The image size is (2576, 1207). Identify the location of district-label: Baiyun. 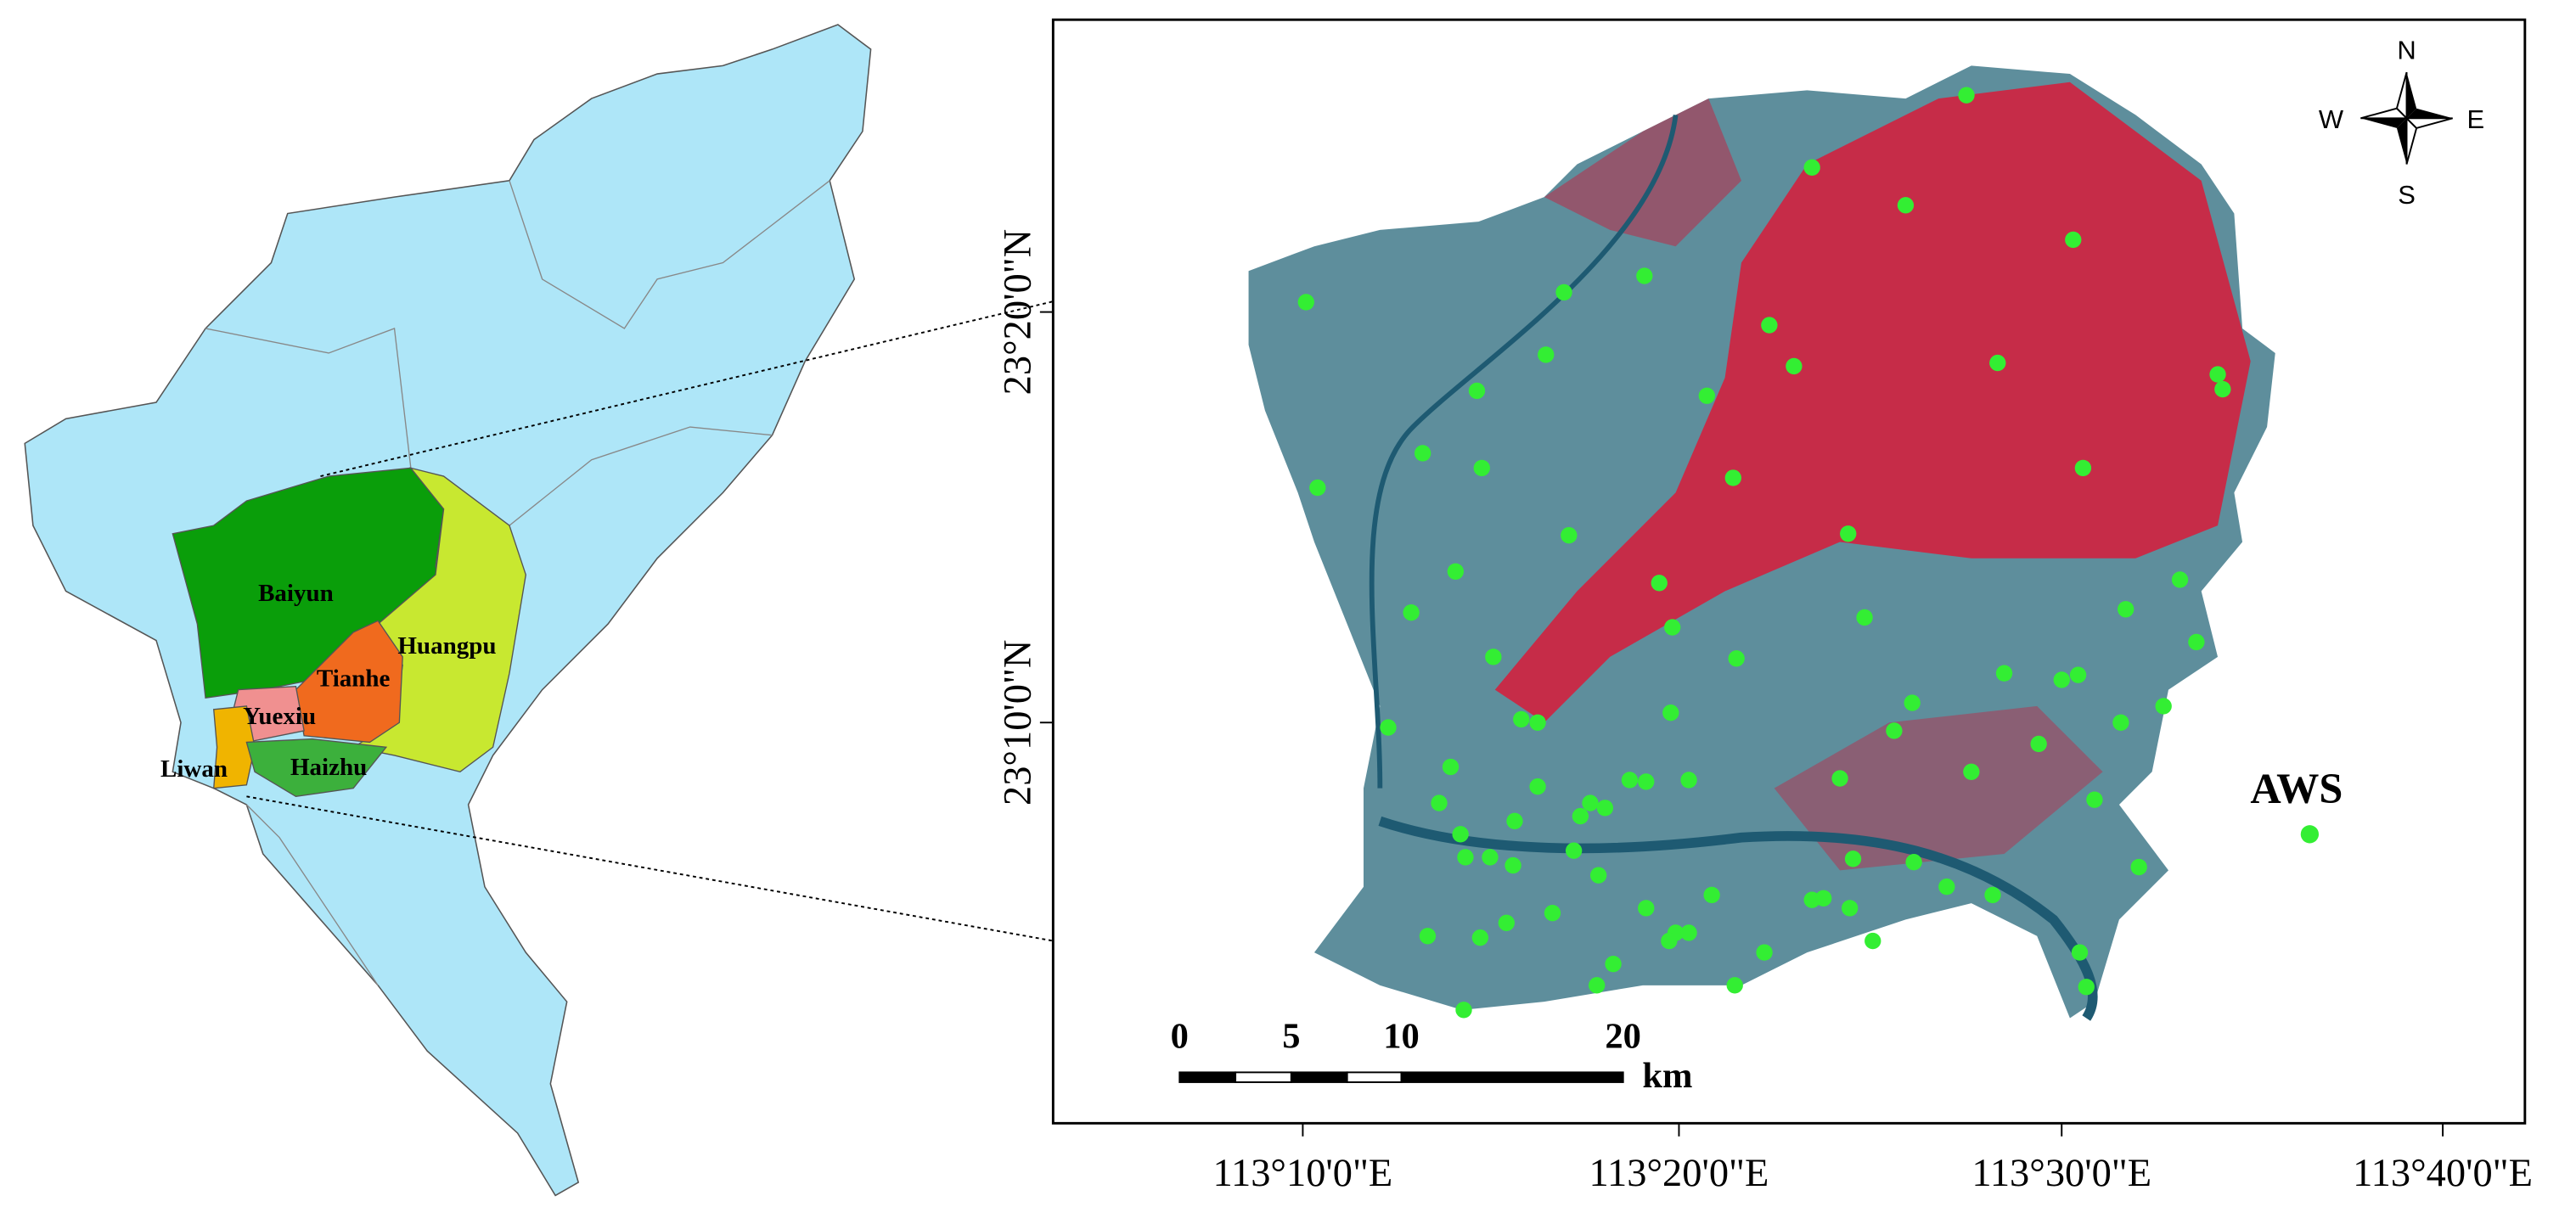
(296, 593).